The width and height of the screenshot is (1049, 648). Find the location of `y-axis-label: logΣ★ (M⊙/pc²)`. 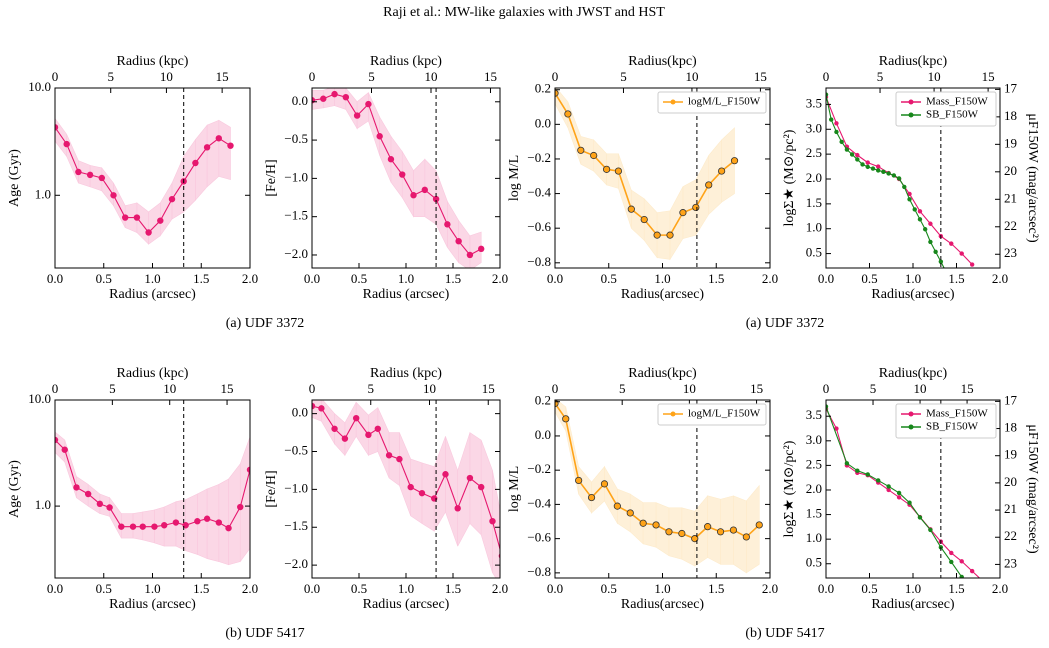

y-axis-label: logΣ★ (M⊙/pc²) is located at coordinates (789, 177).